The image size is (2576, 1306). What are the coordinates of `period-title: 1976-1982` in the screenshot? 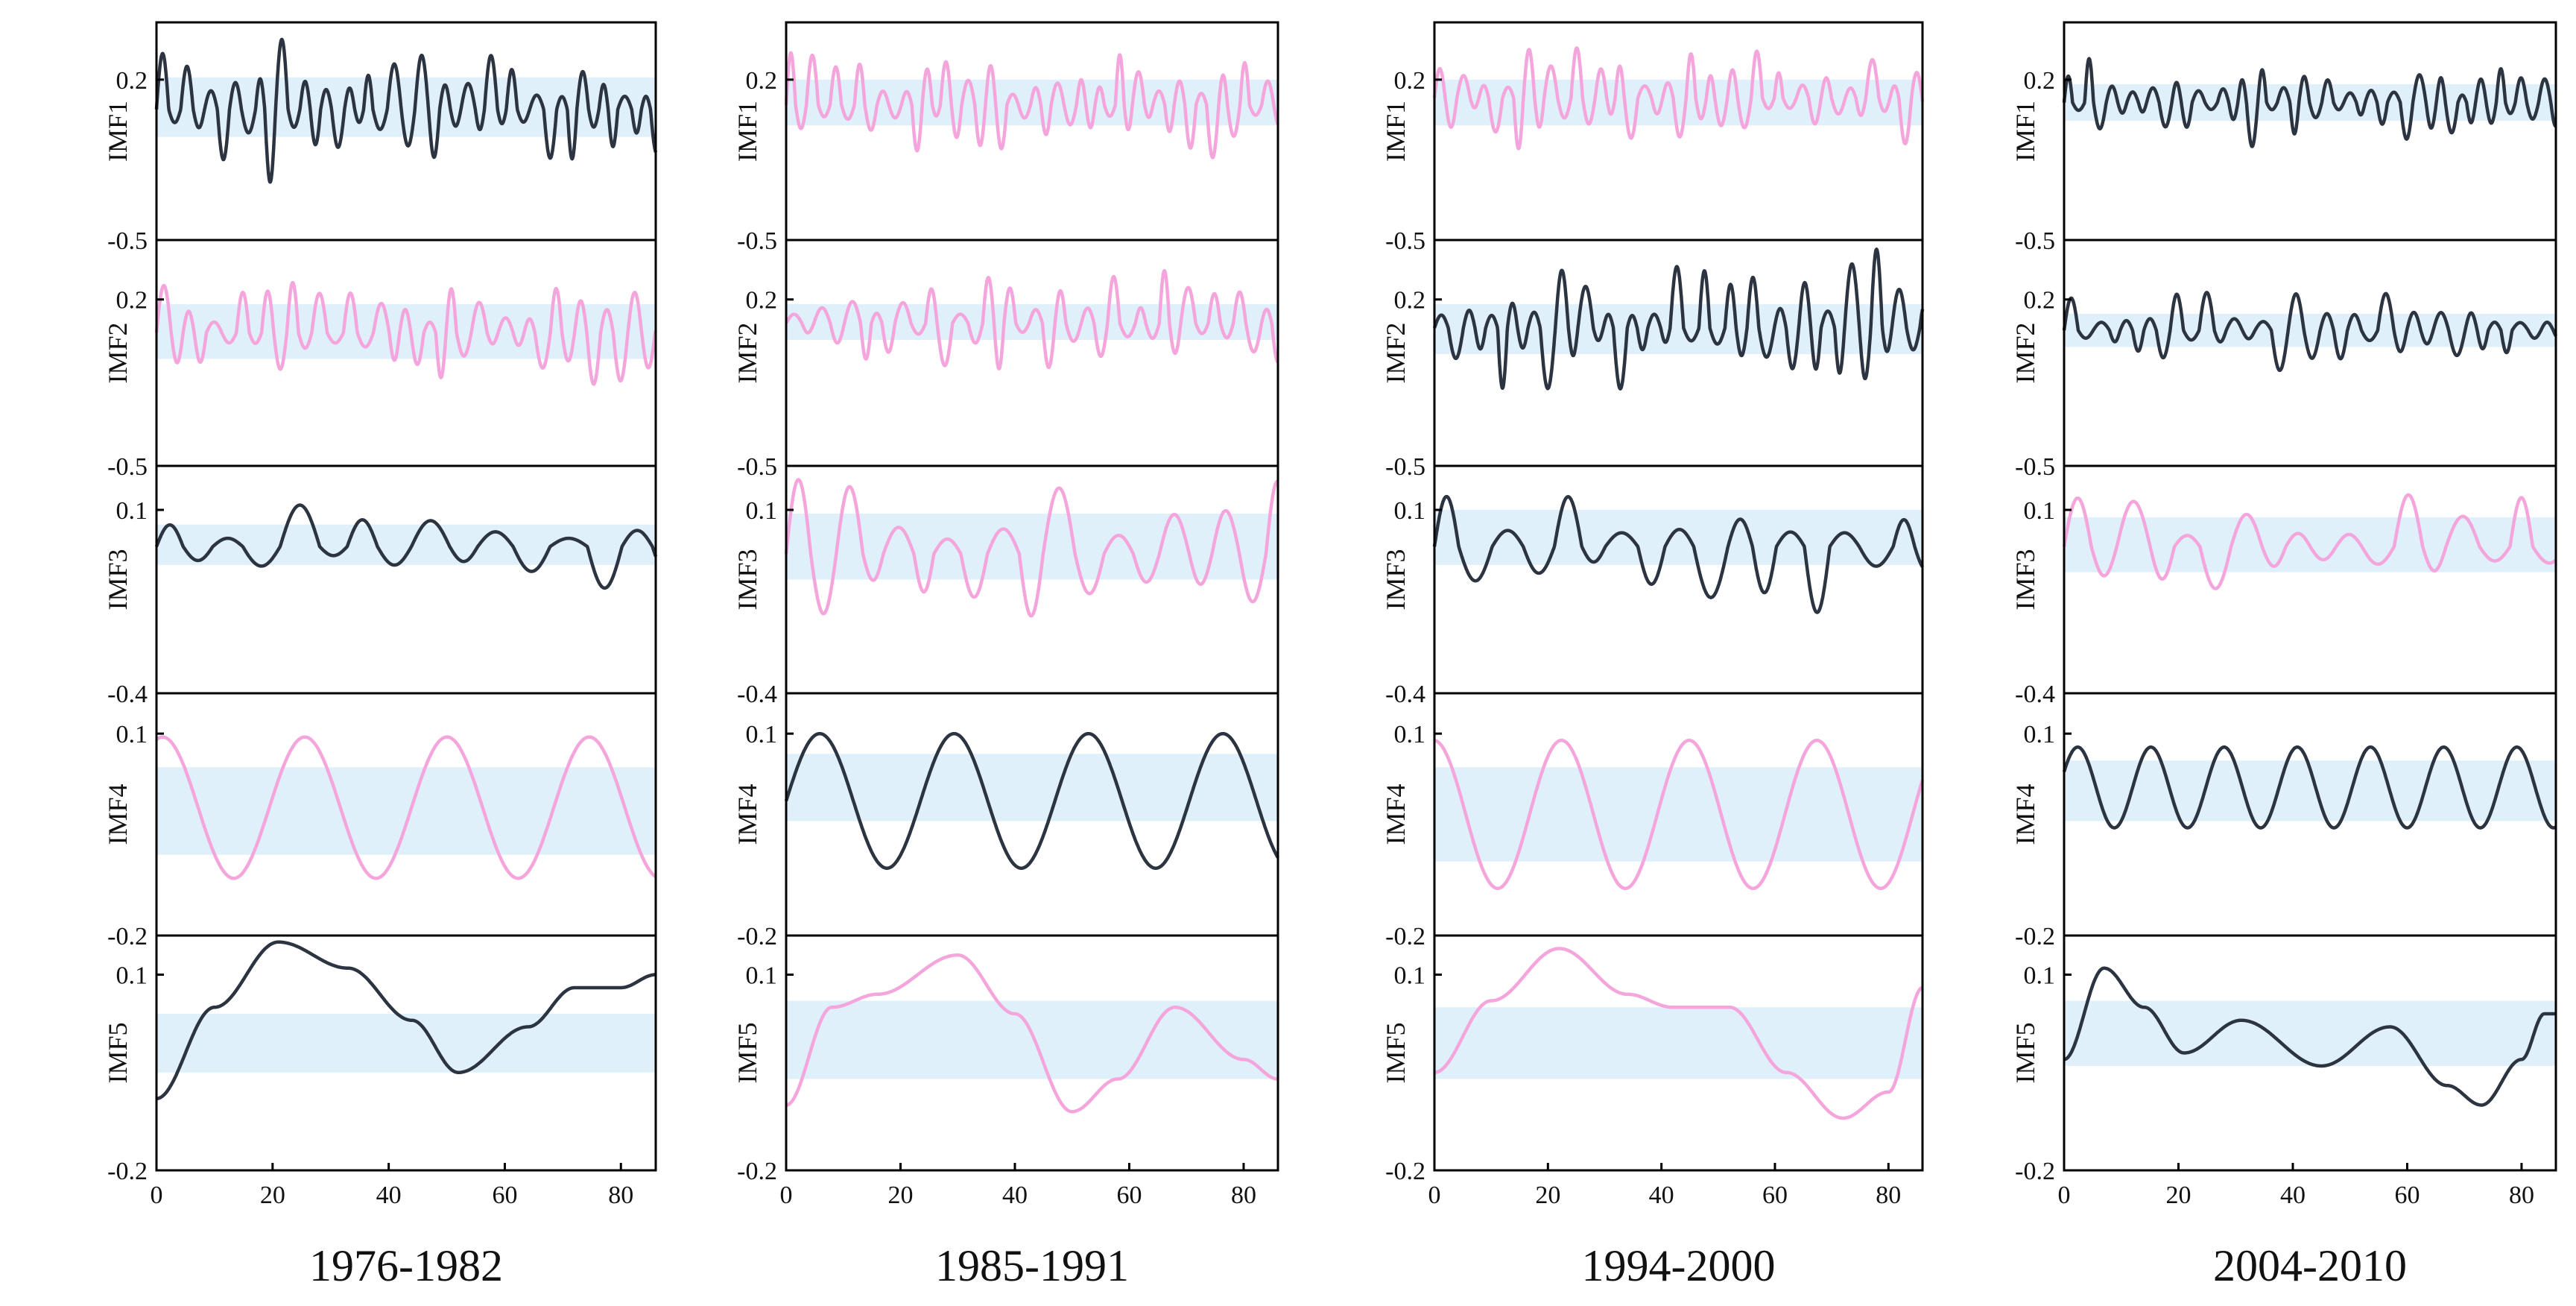 It's located at (406, 1265).